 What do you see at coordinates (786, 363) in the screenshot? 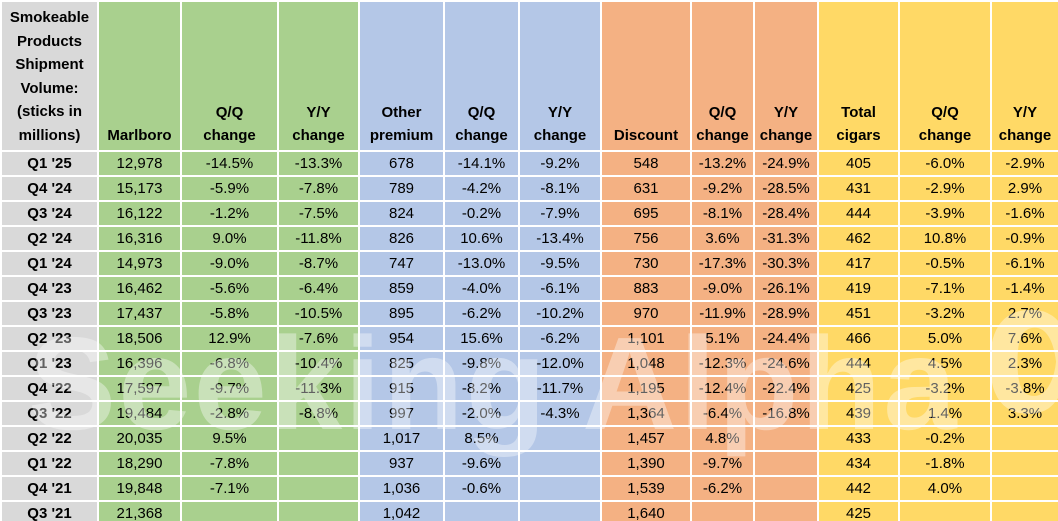
I see `discount-yy-change: -24.6%` at bounding box center [786, 363].